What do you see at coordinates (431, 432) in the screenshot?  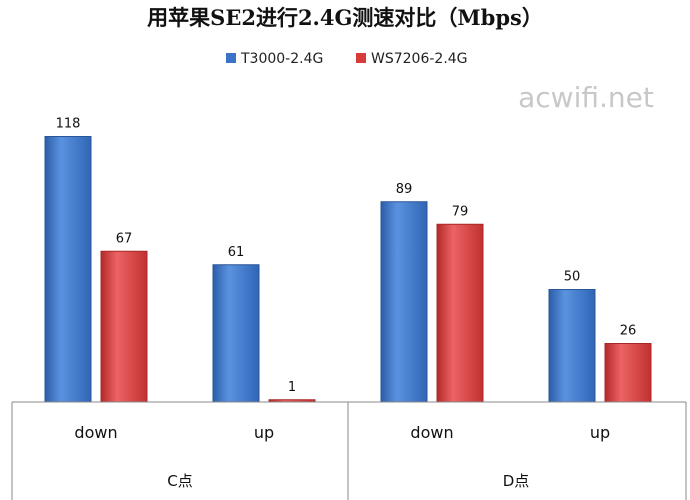 I see `category-label-d-down: down` at bounding box center [431, 432].